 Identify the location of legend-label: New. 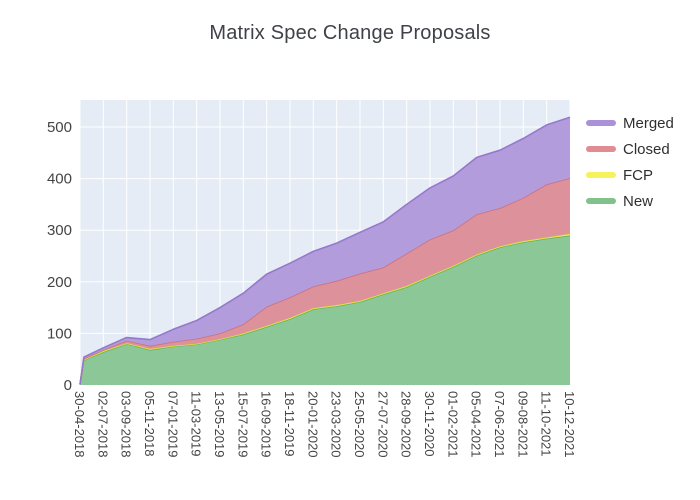
(638, 201).